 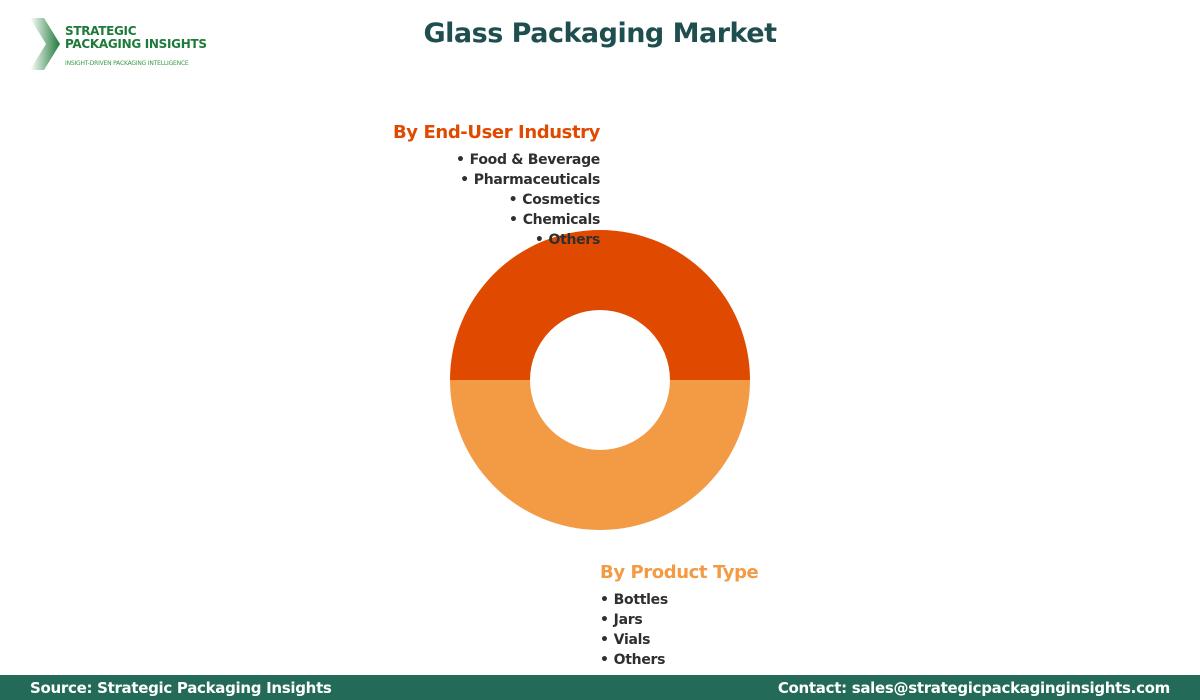 I want to click on list-item: Jars, so click(x=634, y=620).